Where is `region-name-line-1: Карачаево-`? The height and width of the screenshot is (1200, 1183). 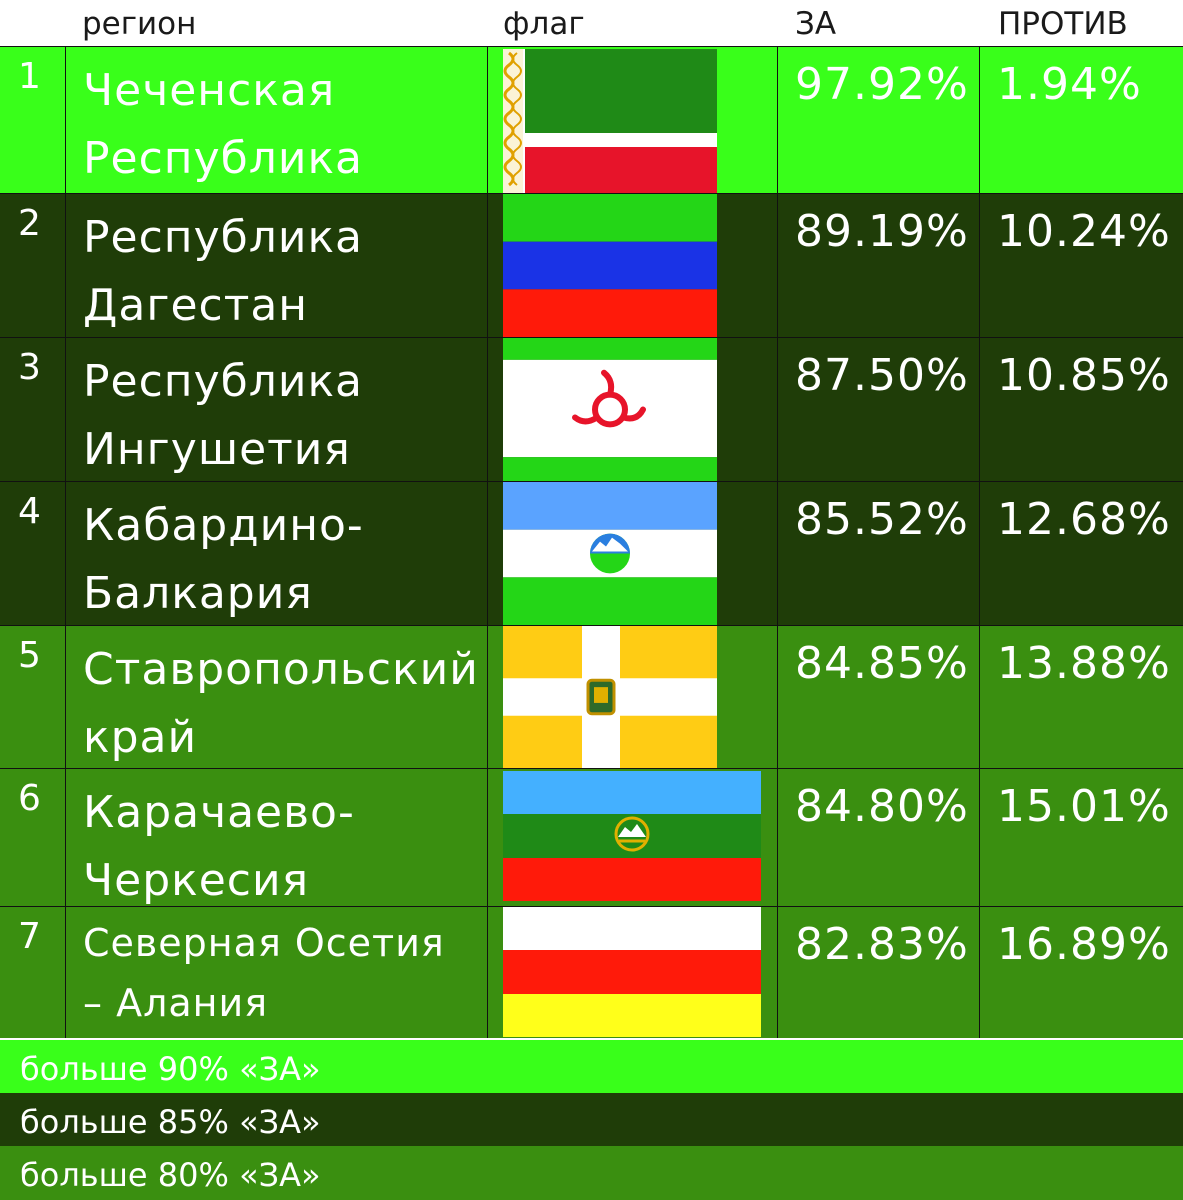
region-name-line-1: Карачаево- is located at coordinates (219, 812).